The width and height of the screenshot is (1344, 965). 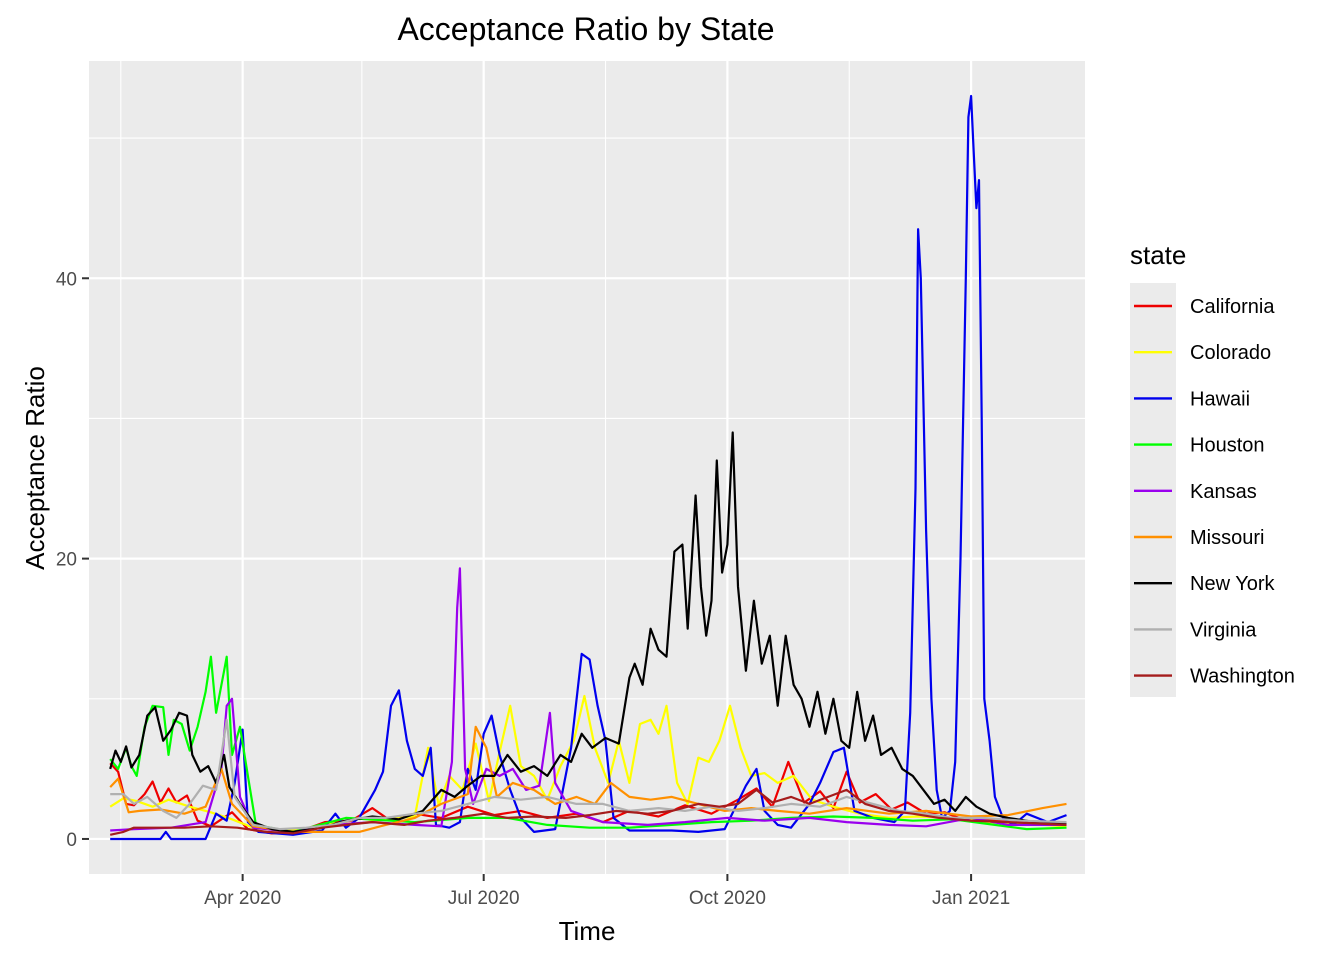 What do you see at coordinates (484, 898) in the screenshot?
I see `x-tick-label: Jul 2020` at bounding box center [484, 898].